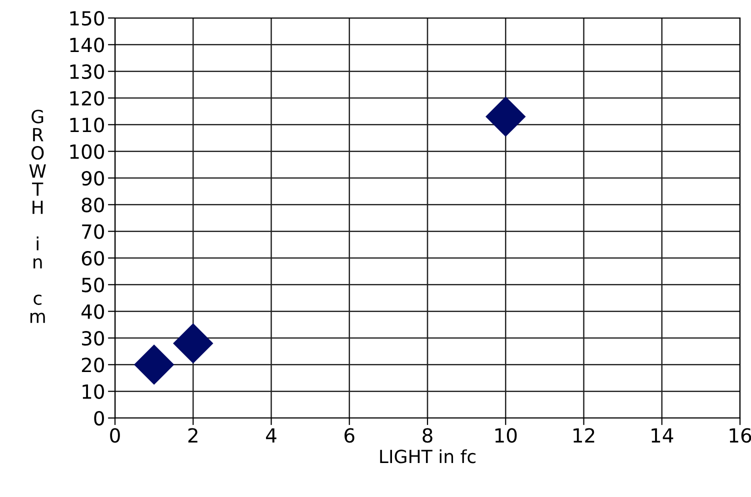 The height and width of the screenshot is (497, 751). Describe the element at coordinates (87, 71) in the screenshot. I see `y-tick-label: 130` at that location.